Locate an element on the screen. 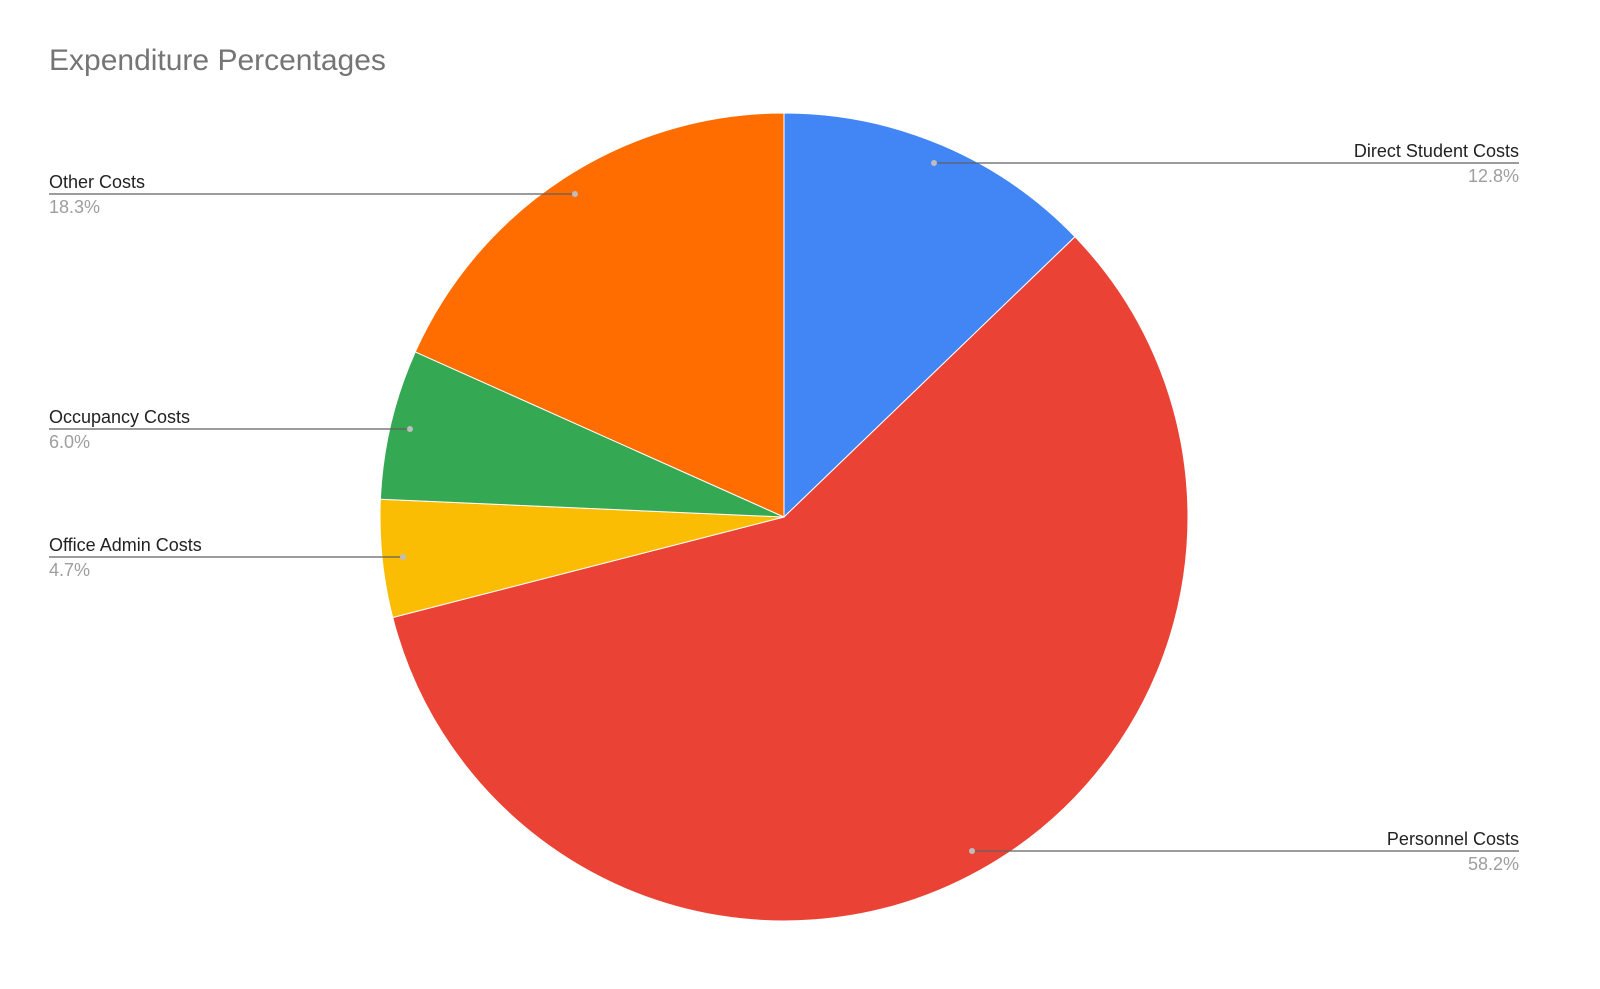 The image size is (1600, 989). slice-label-direct-student-costs: Direct Student Costs is located at coordinates (1436, 151).